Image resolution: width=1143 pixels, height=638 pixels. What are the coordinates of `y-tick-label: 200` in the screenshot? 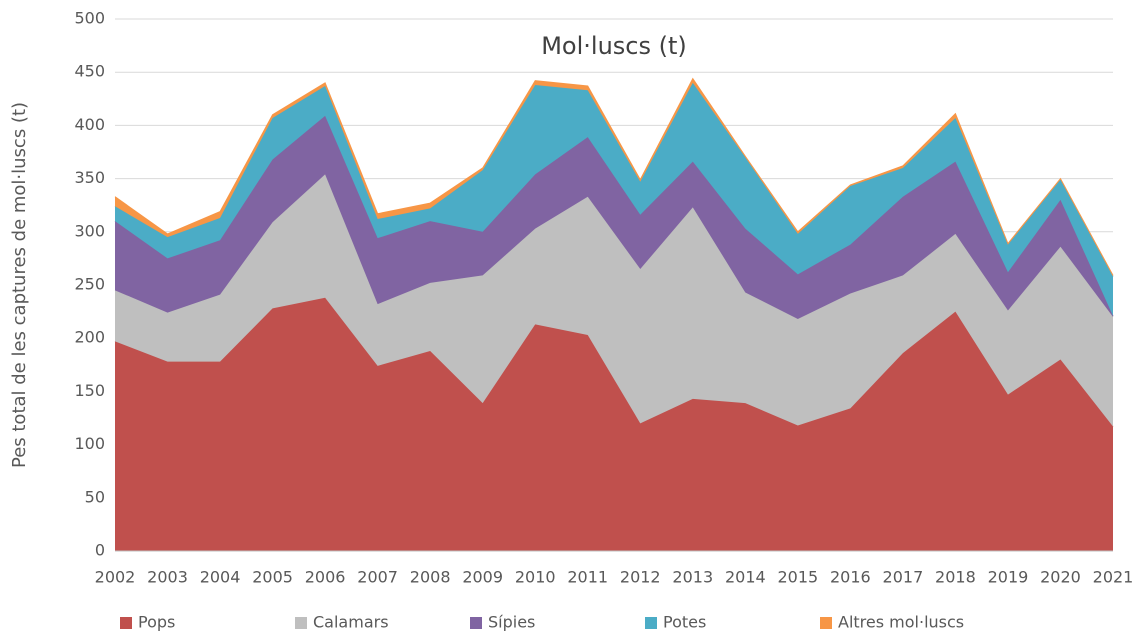 It's located at (89, 337).